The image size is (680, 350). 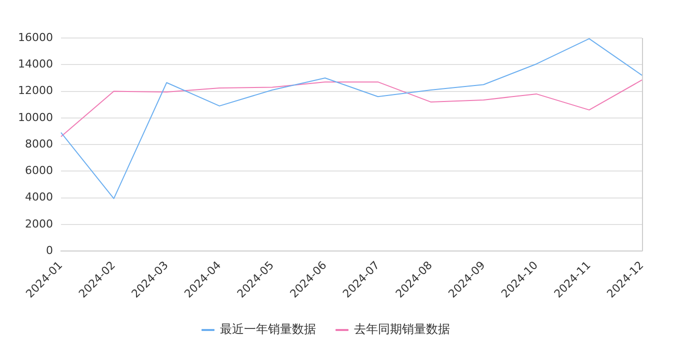 What do you see at coordinates (38, 171) in the screenshot?
I see `y-tick-label: 6000` at bounding box center [38, 171].